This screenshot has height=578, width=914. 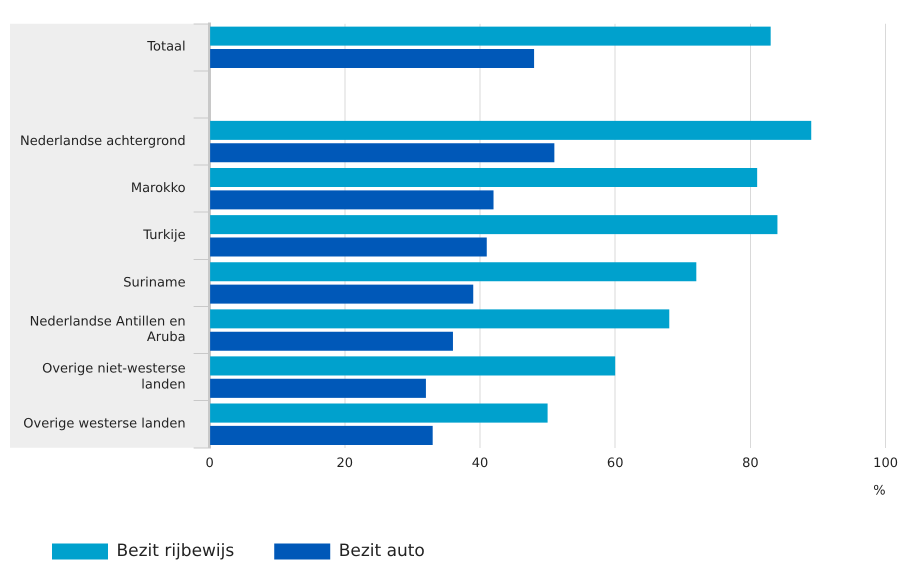 I want to click on y-tick-label: Marokko, so click(x=158, y=188).